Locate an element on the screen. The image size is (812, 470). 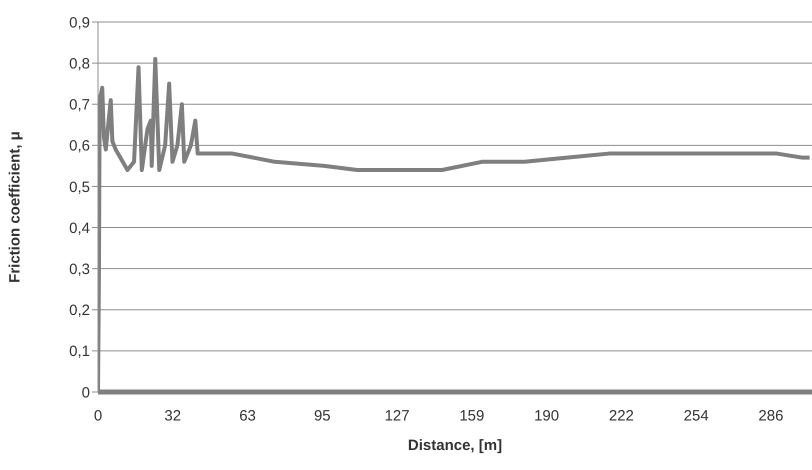
x-tick-label: 0 is located at coordinates (98, 416).